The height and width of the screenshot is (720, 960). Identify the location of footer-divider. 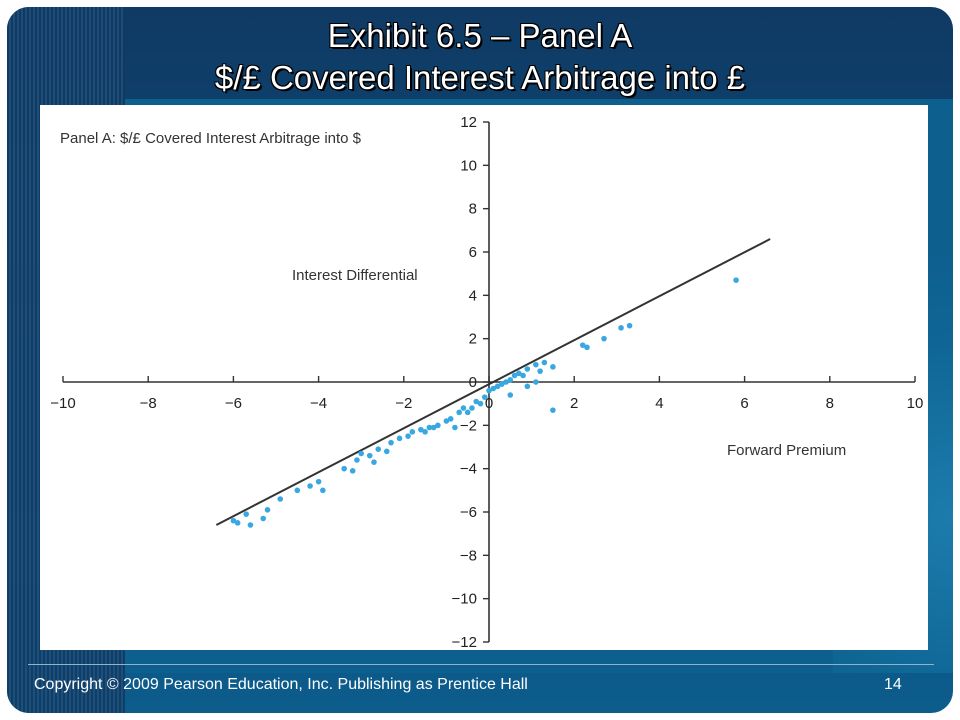
(481, 664).